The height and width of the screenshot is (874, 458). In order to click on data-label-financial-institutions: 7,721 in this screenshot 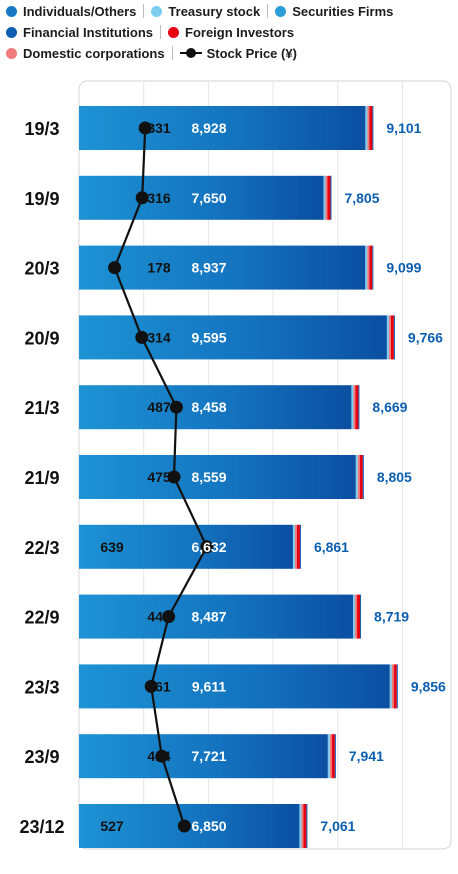, I will do `click(208, 756)`.